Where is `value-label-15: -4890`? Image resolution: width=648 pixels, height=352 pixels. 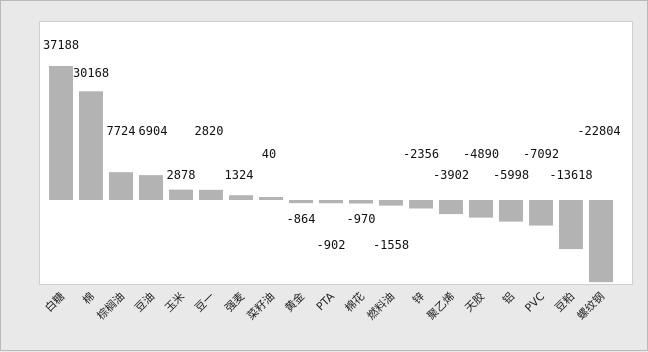
value-label-15: -4890 is located at coordinates (481, 154).